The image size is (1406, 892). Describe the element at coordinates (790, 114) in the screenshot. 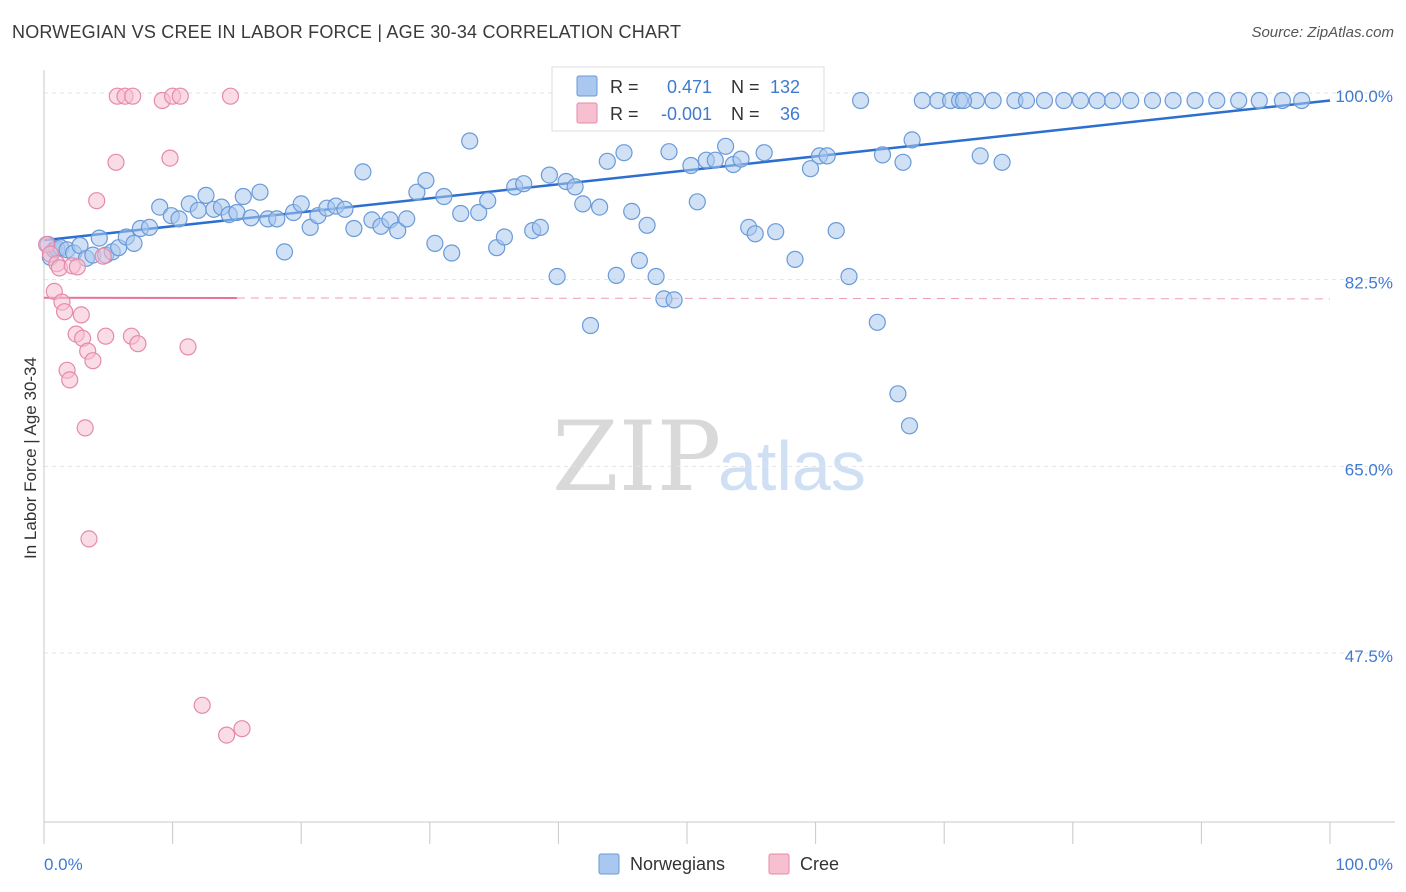

I see `legend-n-value: 36` at that location.